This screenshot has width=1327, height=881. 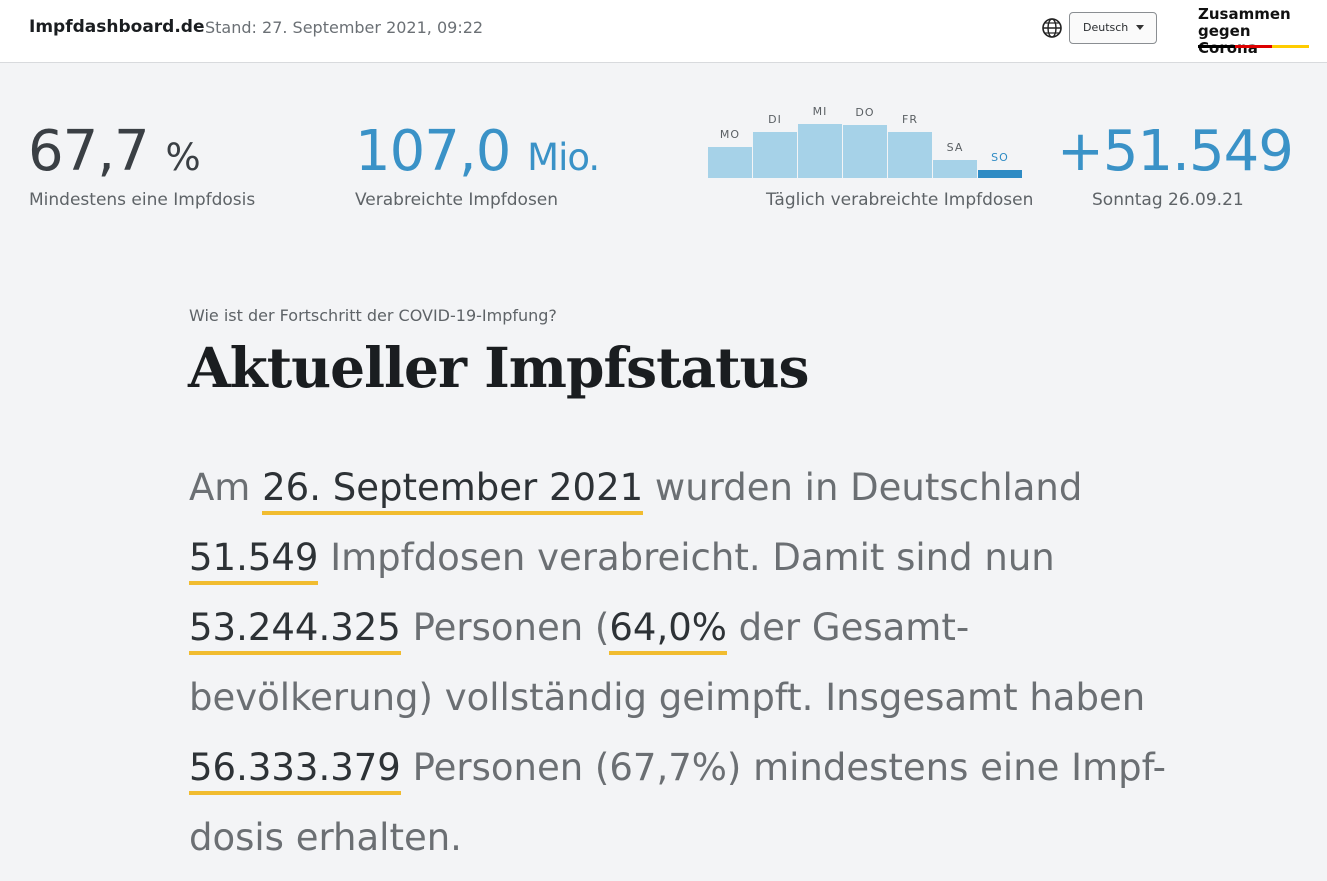 I want to click on chart-bar-label-mo: MO, so click(x=730, y=135).